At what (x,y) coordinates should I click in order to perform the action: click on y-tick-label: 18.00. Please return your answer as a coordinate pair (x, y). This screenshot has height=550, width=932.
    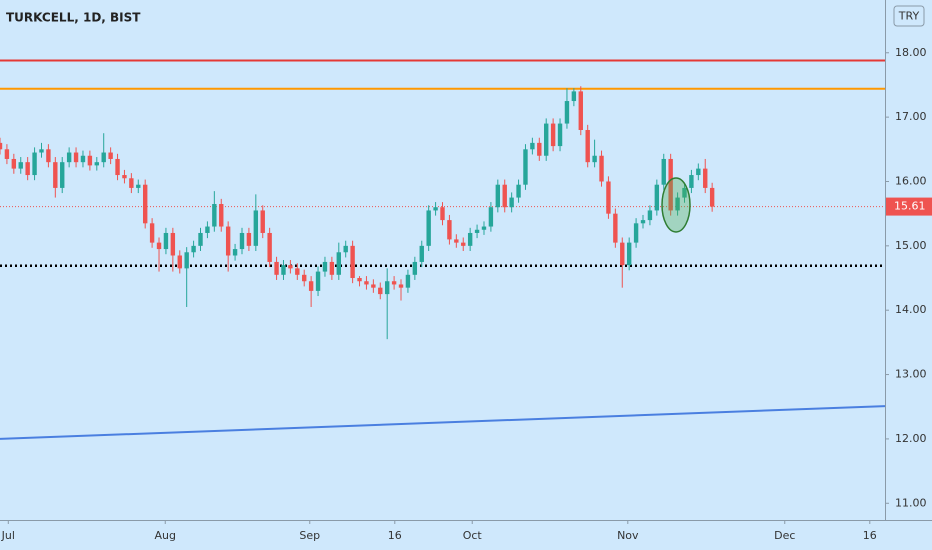
    Looking at the image, I should click on (911, 52).